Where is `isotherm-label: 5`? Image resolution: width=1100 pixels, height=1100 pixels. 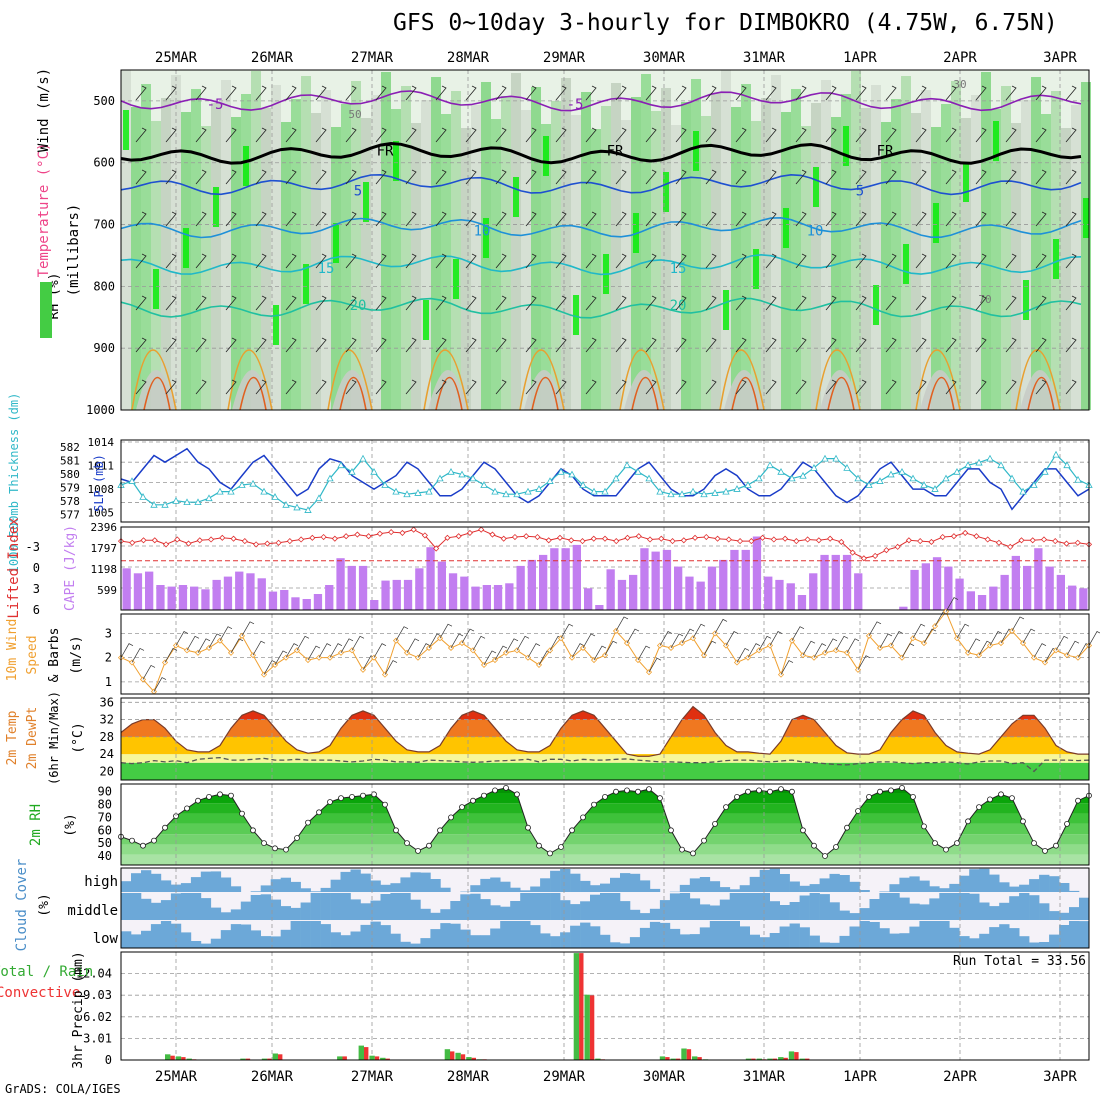
isotherm-label: 5 is located at coordinates (860, 192).